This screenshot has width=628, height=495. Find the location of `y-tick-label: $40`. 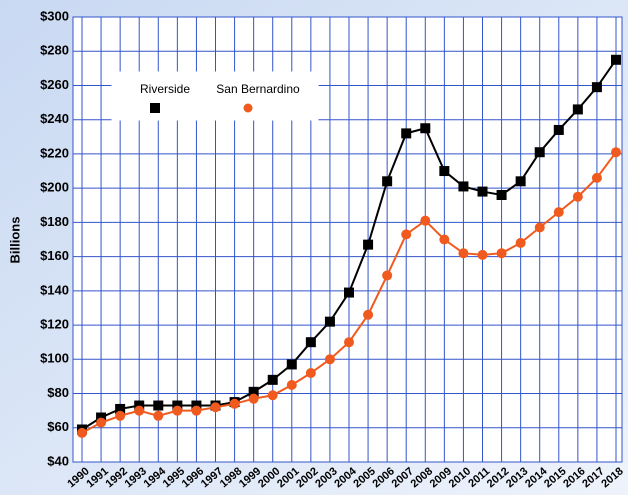

y-tick-label: $40 is located at coordinates (58, 460).